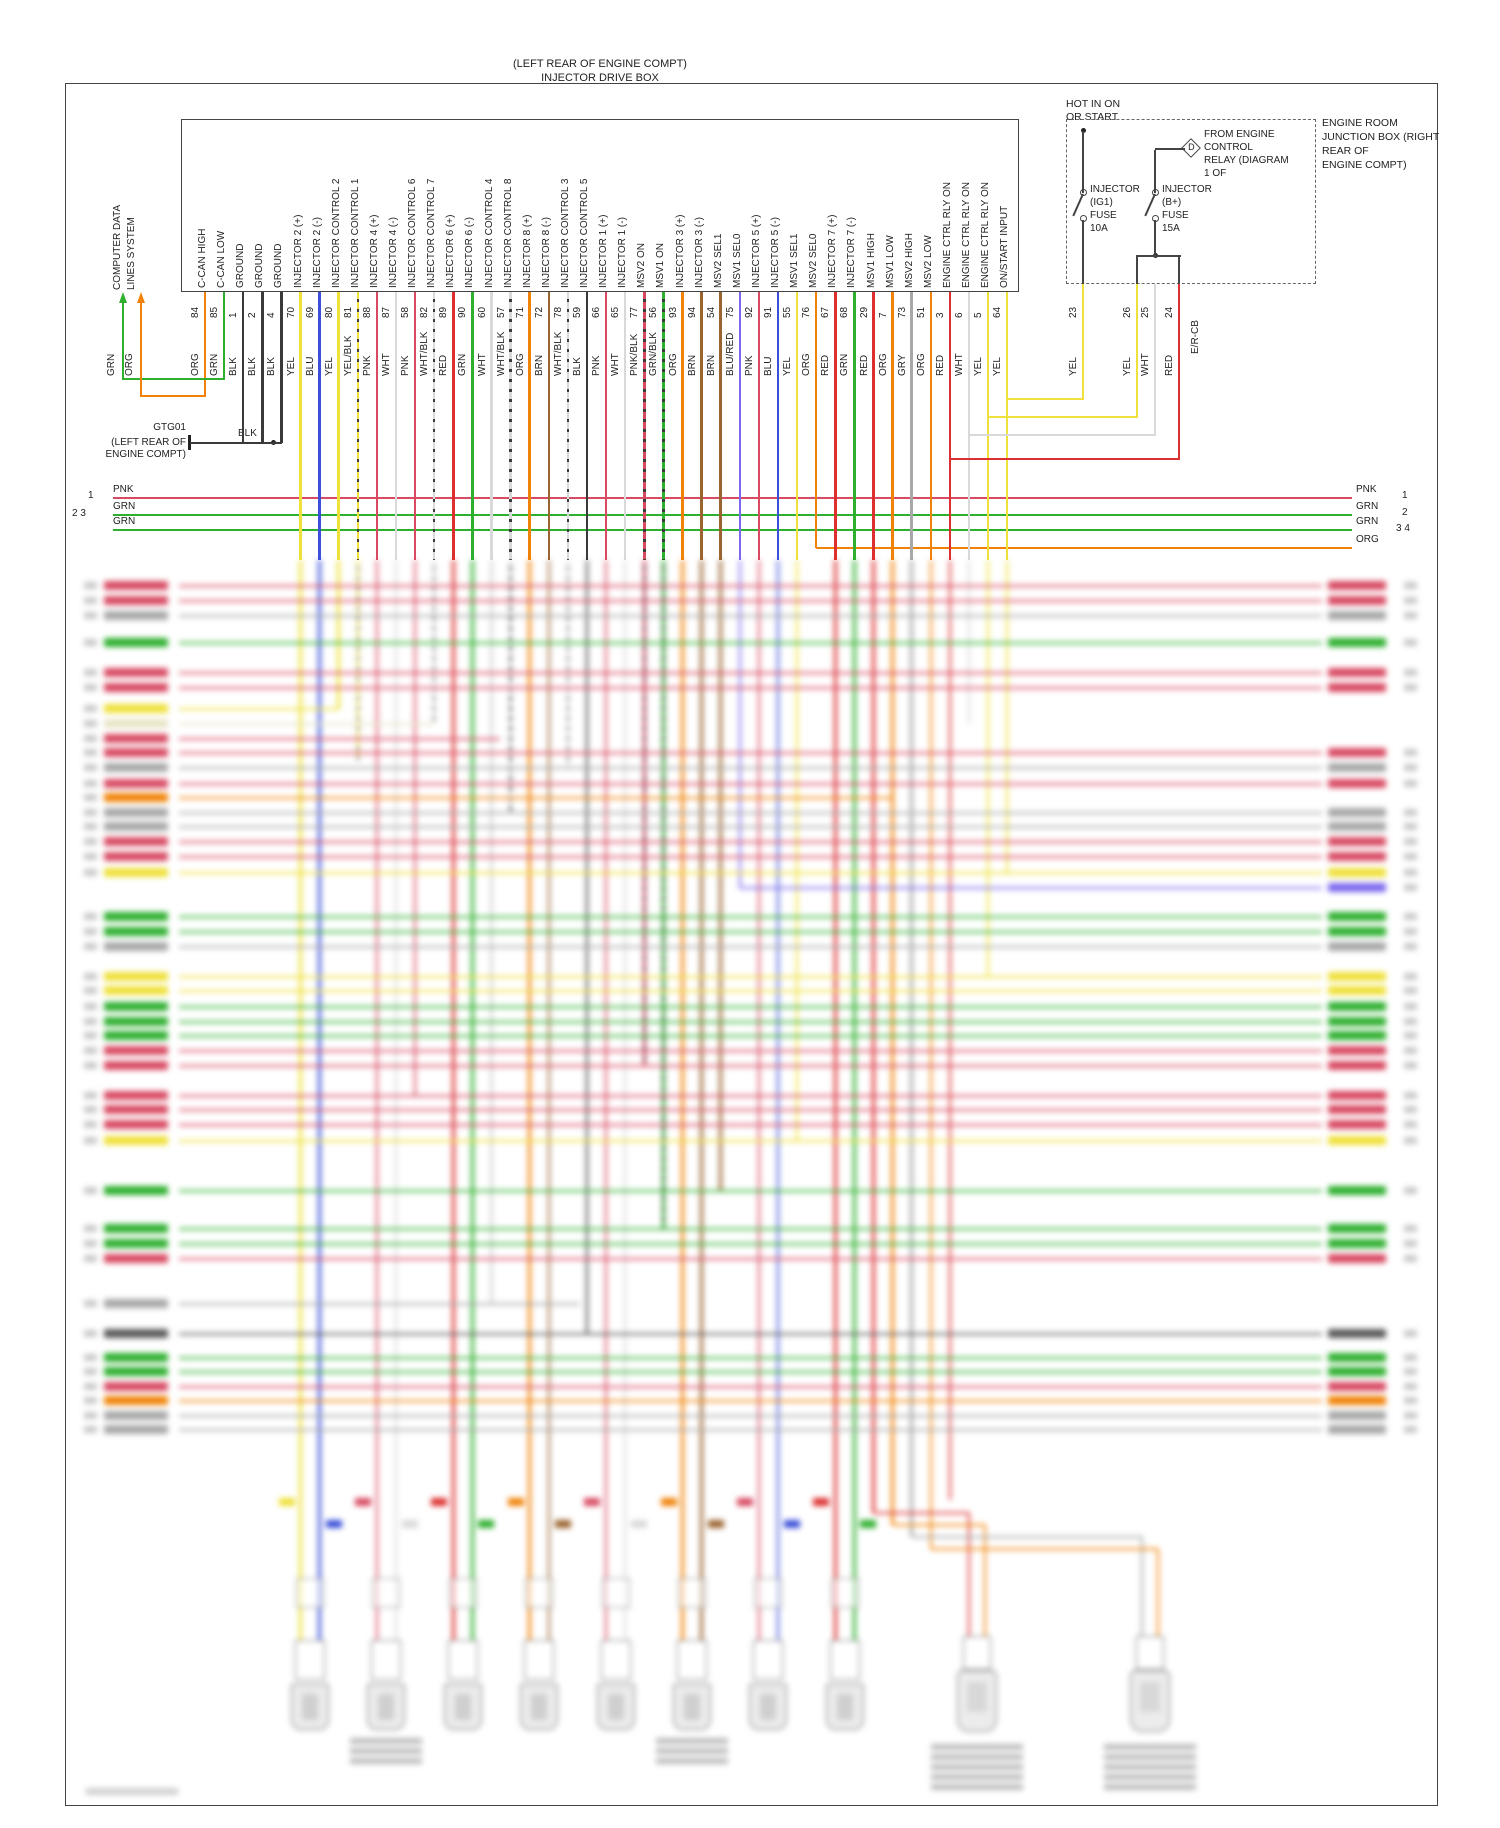 The height and width of the screenshot is (1828, 1500). Describe the element at coordinates (845, 312) in the screenshot. I see `pin-number: 68` at that location.